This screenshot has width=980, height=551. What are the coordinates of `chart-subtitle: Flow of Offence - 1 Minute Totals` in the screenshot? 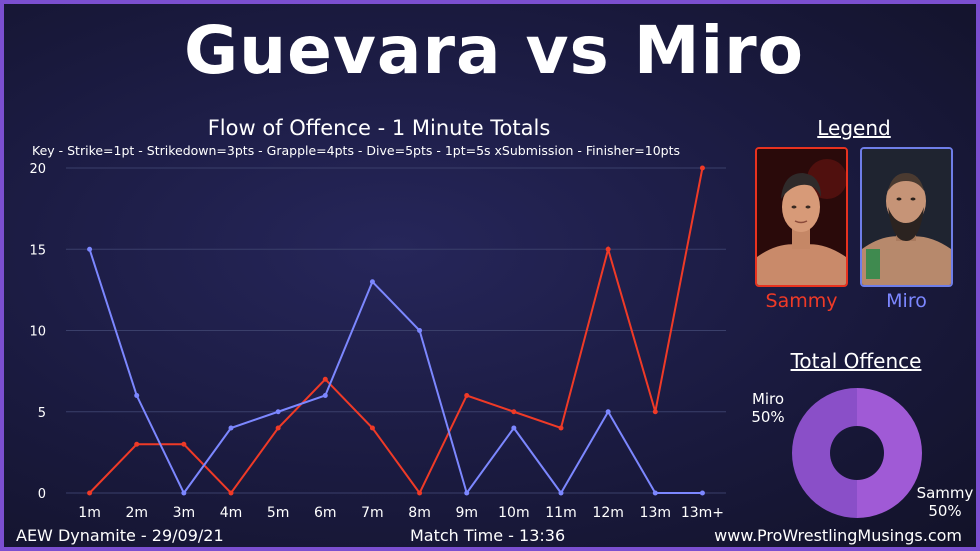 It's located at (379, 128).